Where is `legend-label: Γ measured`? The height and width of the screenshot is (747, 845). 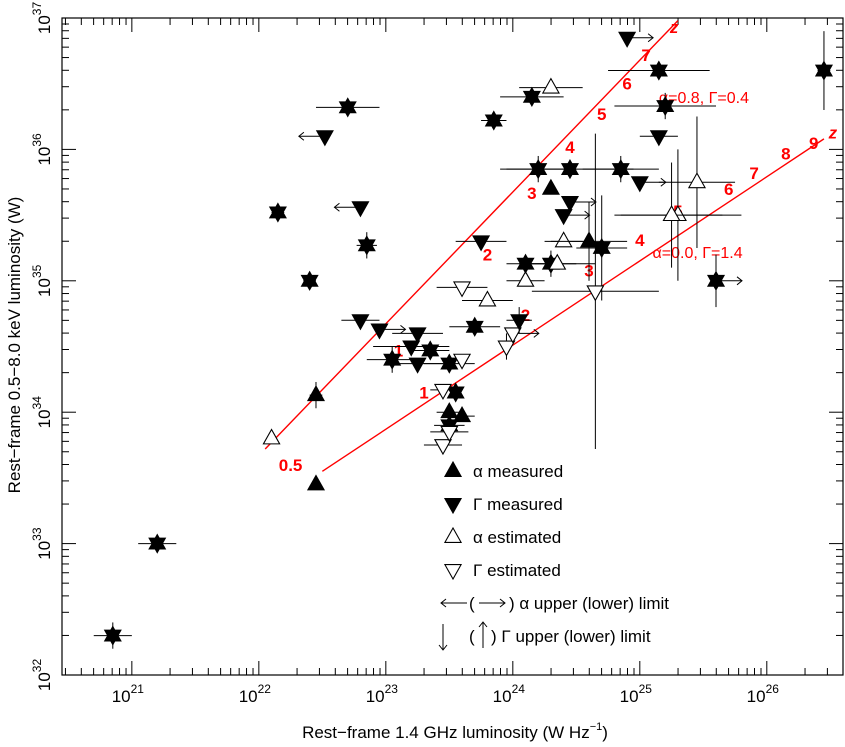
legend-label: Γ measured is located at coordinates (518, 504).